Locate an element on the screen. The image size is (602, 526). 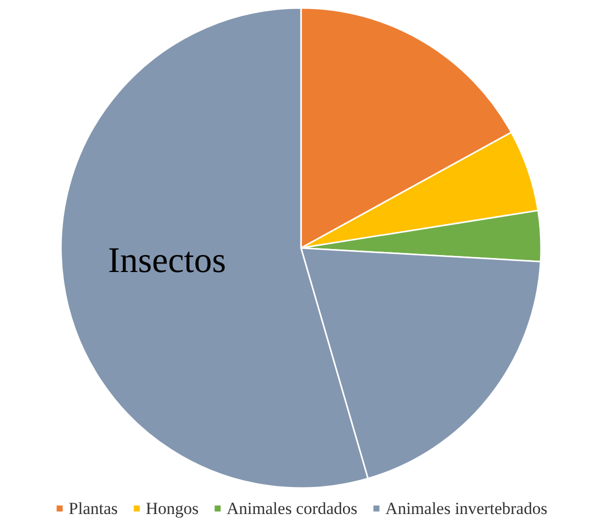
text: Insectos is located at coordinates (167, 260).